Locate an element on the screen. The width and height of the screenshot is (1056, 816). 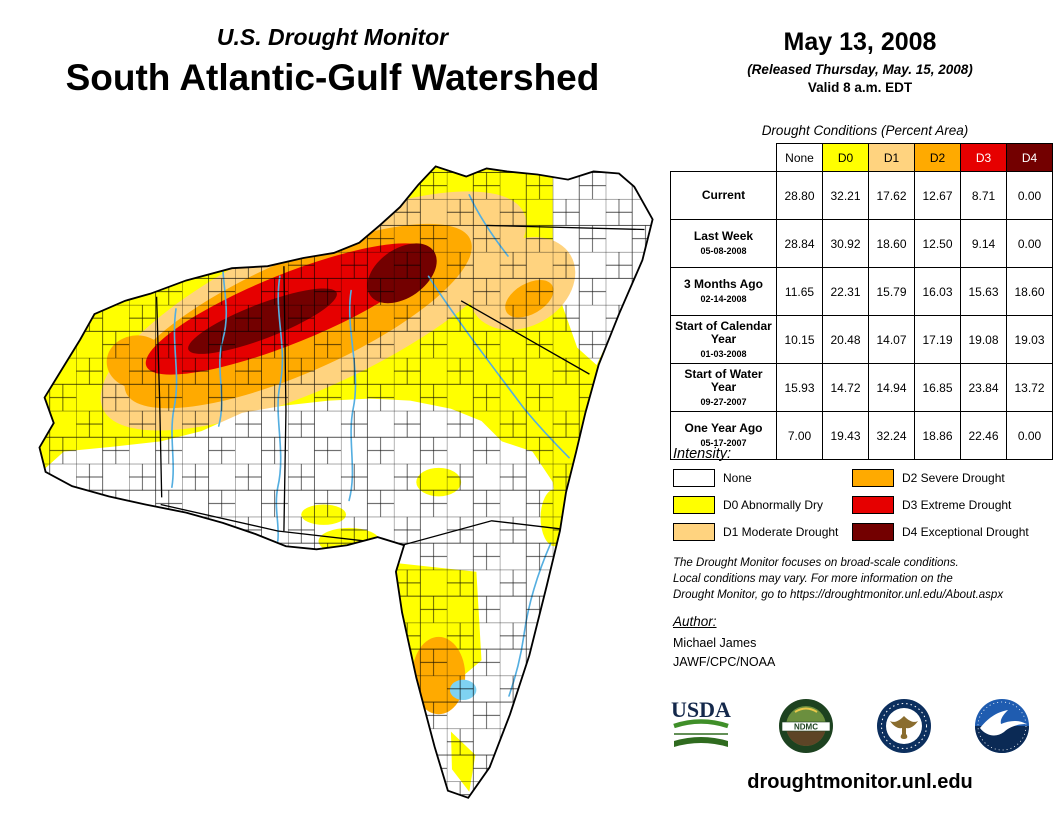
legend-item-d1: D1 Moderate Drought is located at coordinates (762, 532).